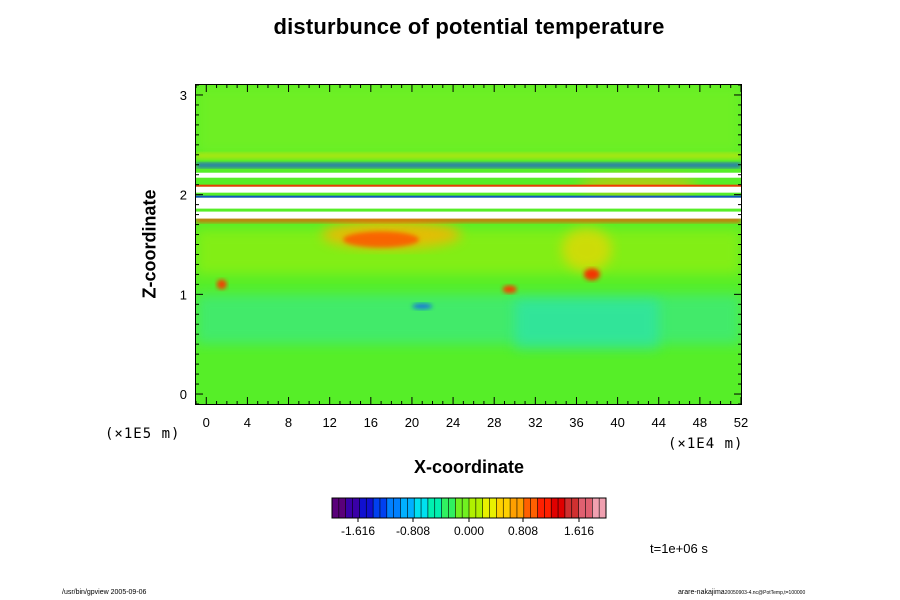  I want to click on x-axis-label: X-coordinate, so click(468, 467).